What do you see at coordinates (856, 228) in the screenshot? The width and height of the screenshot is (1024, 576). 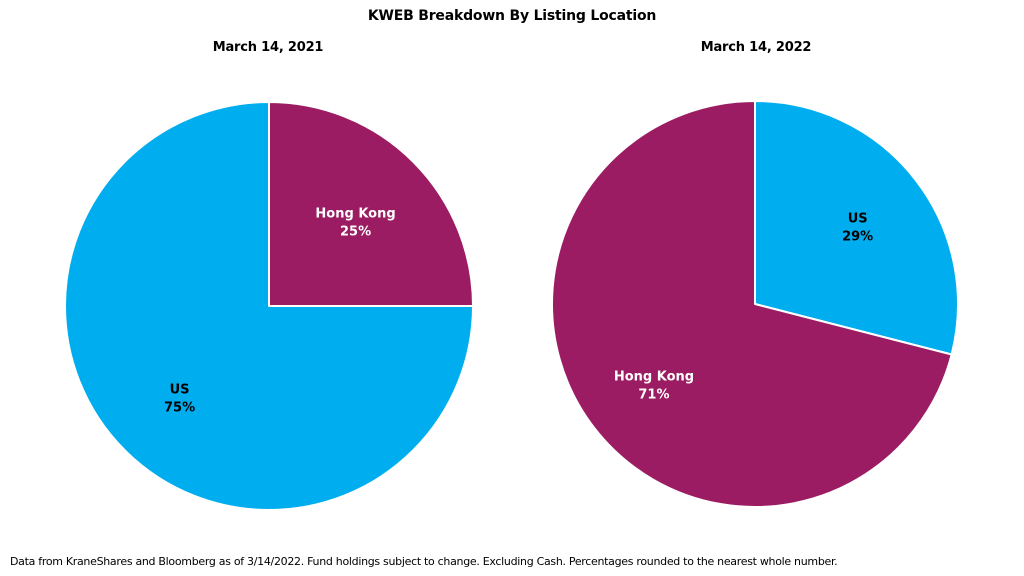 I see `pie-slice-us` at bounding box center [856, 228].